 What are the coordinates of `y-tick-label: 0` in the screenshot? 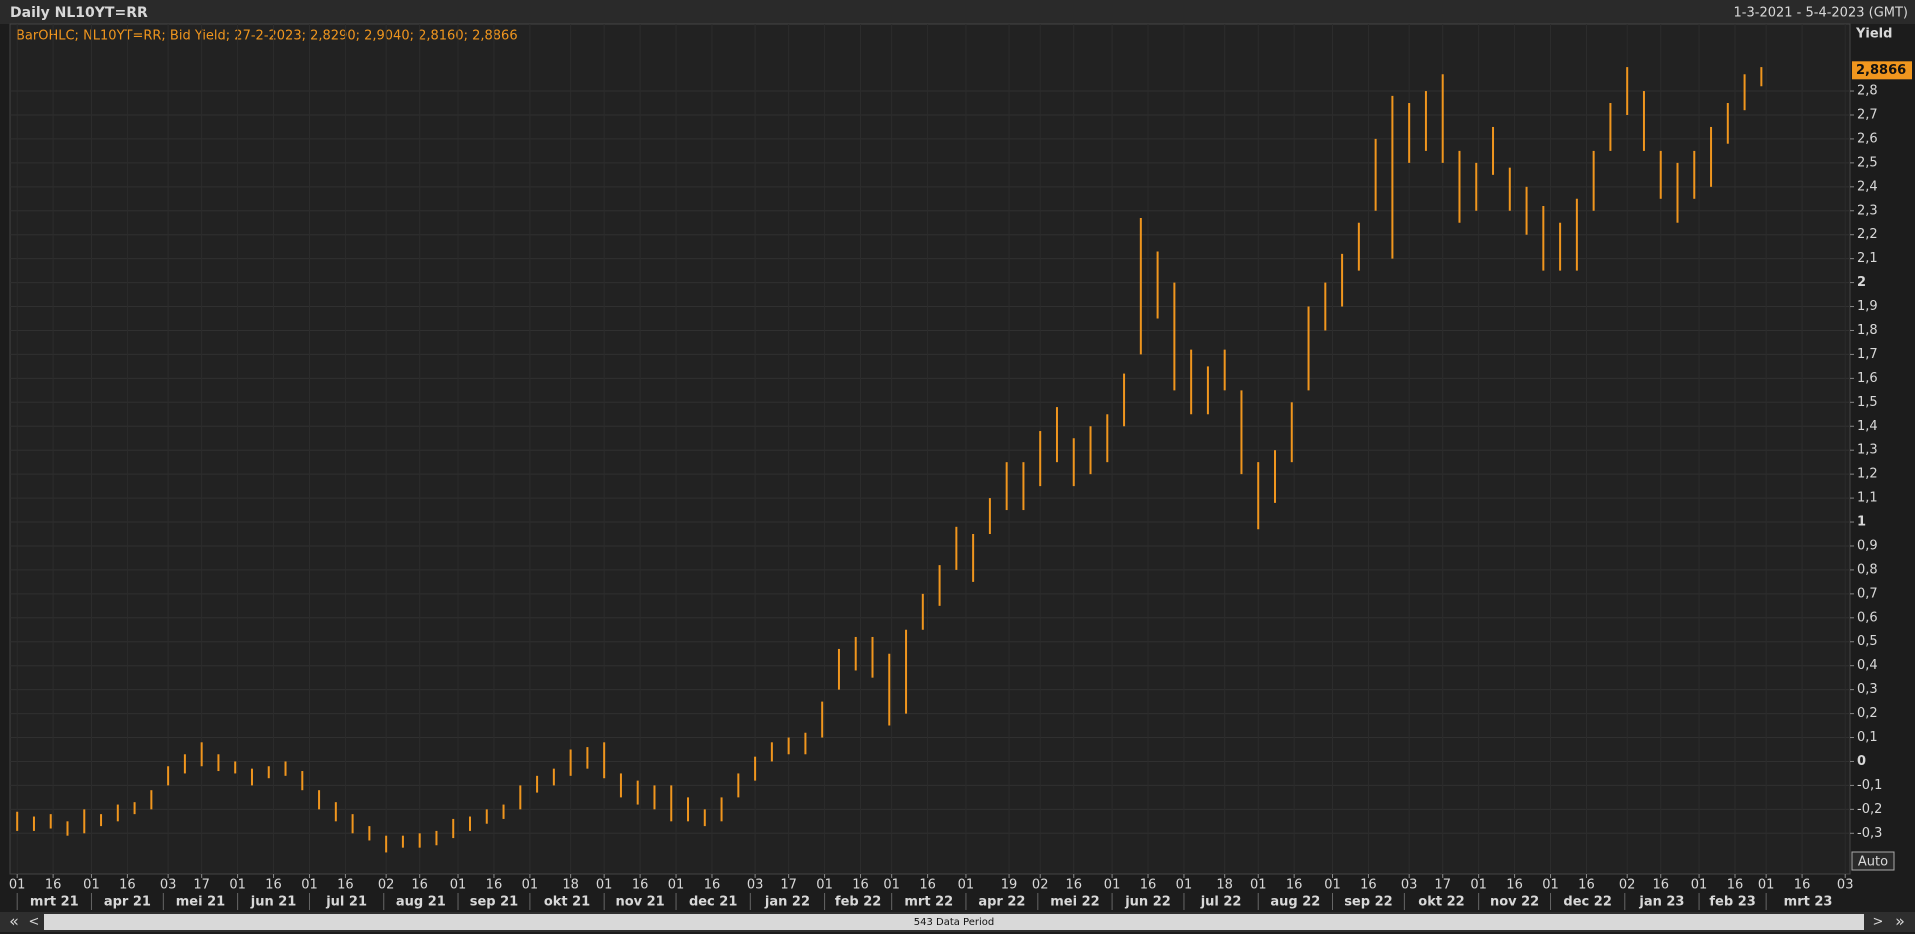 It's located at (1861, 761).